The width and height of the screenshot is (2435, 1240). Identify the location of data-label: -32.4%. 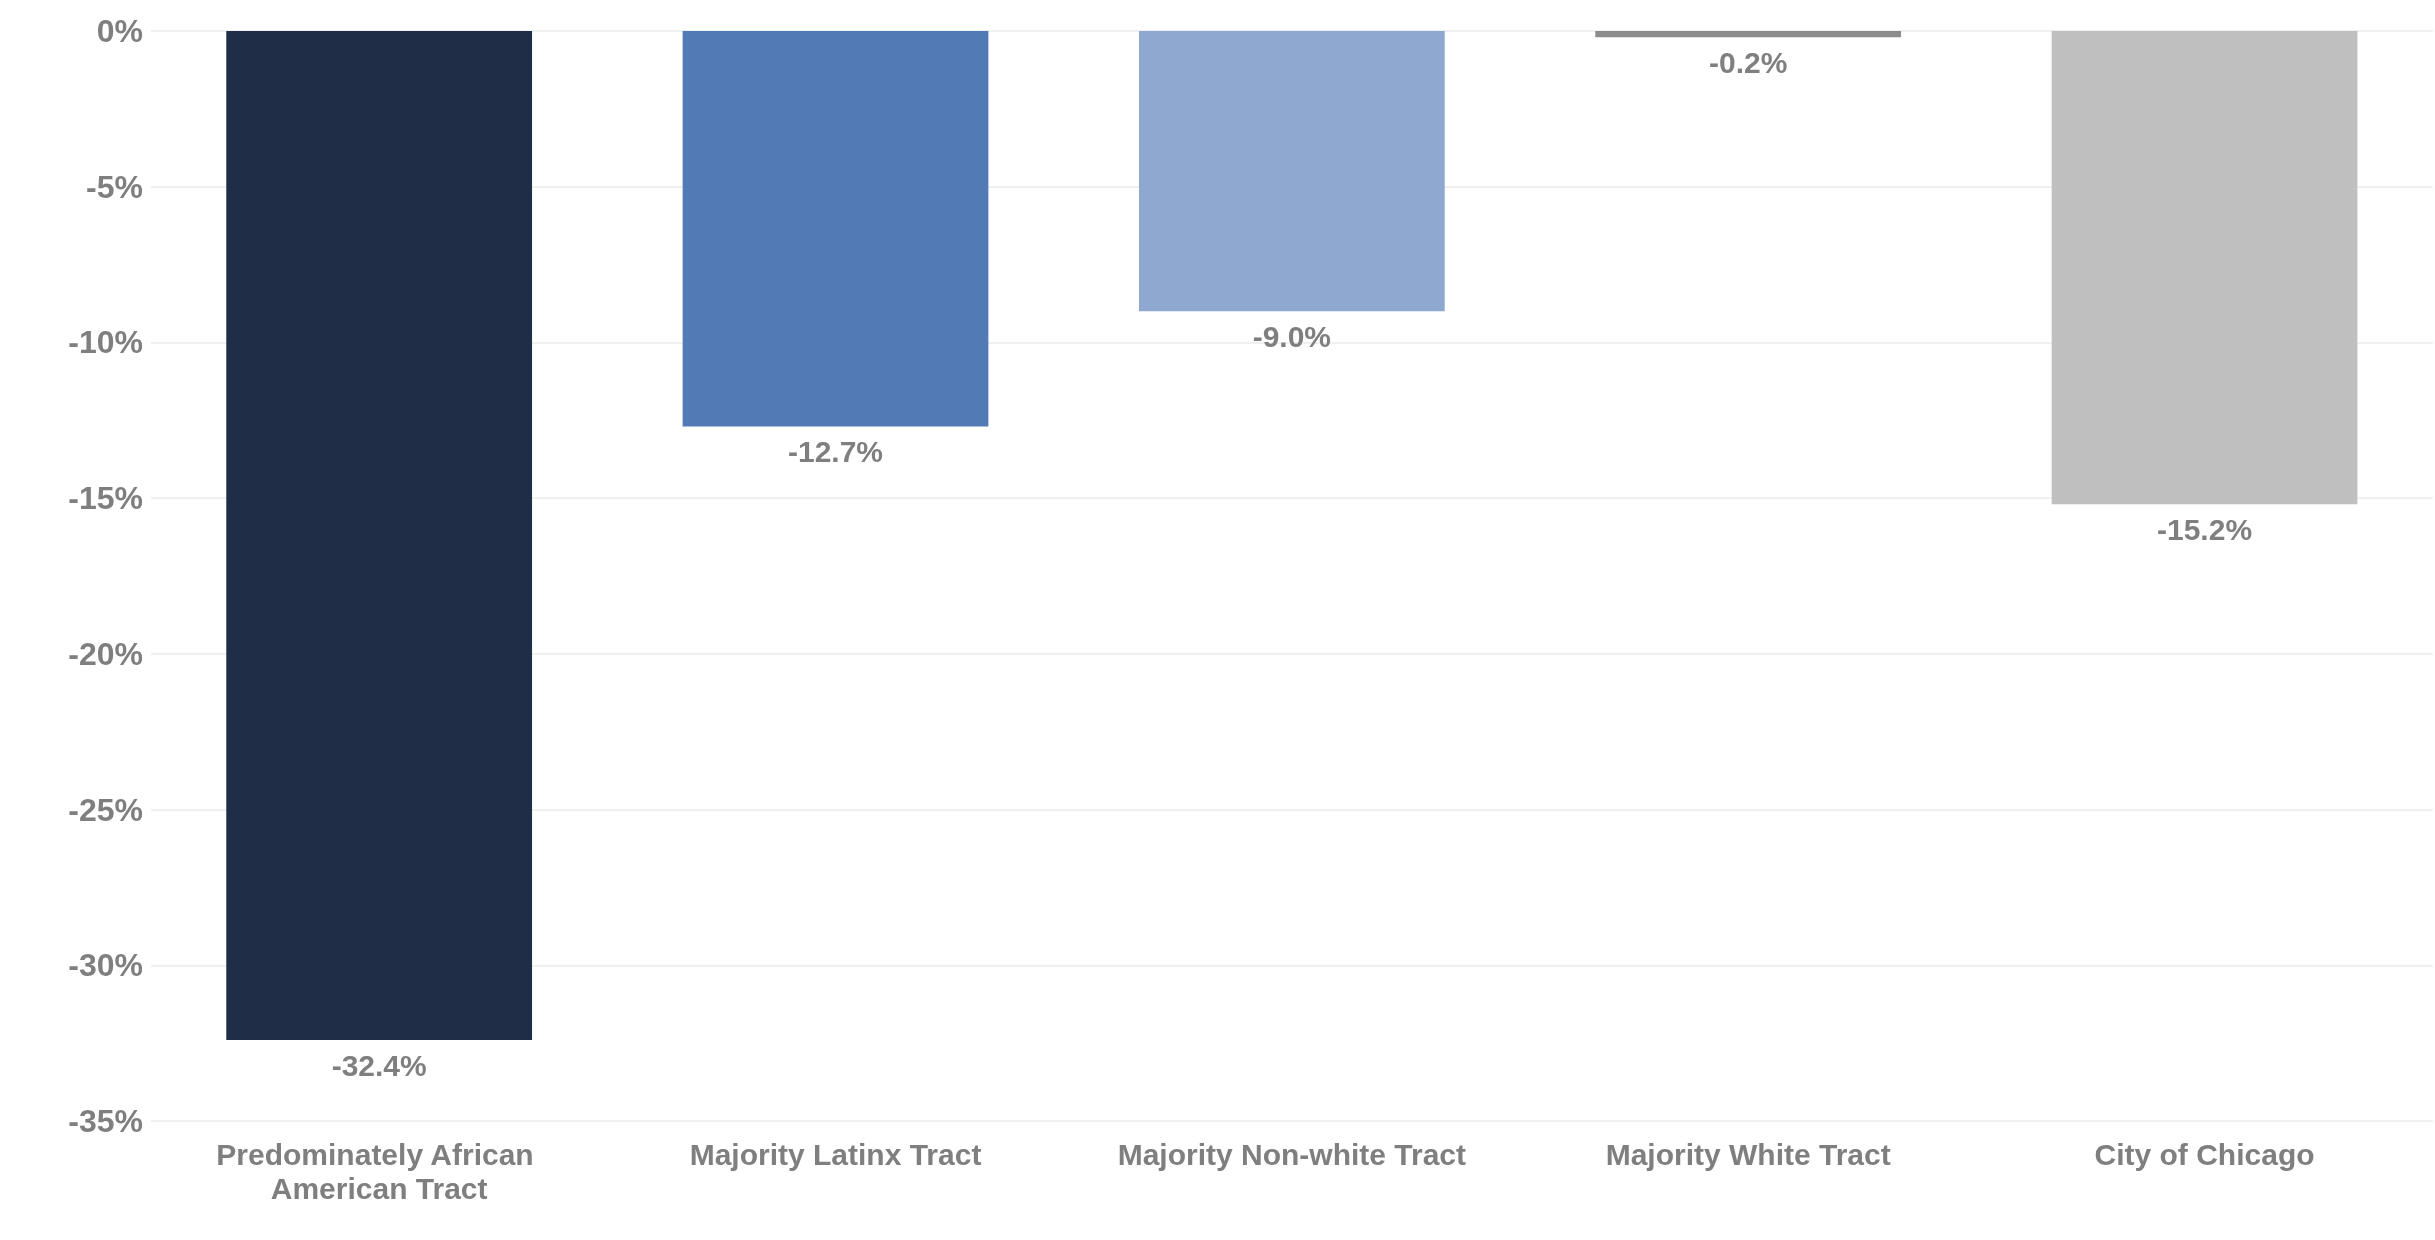
(379, 1065).